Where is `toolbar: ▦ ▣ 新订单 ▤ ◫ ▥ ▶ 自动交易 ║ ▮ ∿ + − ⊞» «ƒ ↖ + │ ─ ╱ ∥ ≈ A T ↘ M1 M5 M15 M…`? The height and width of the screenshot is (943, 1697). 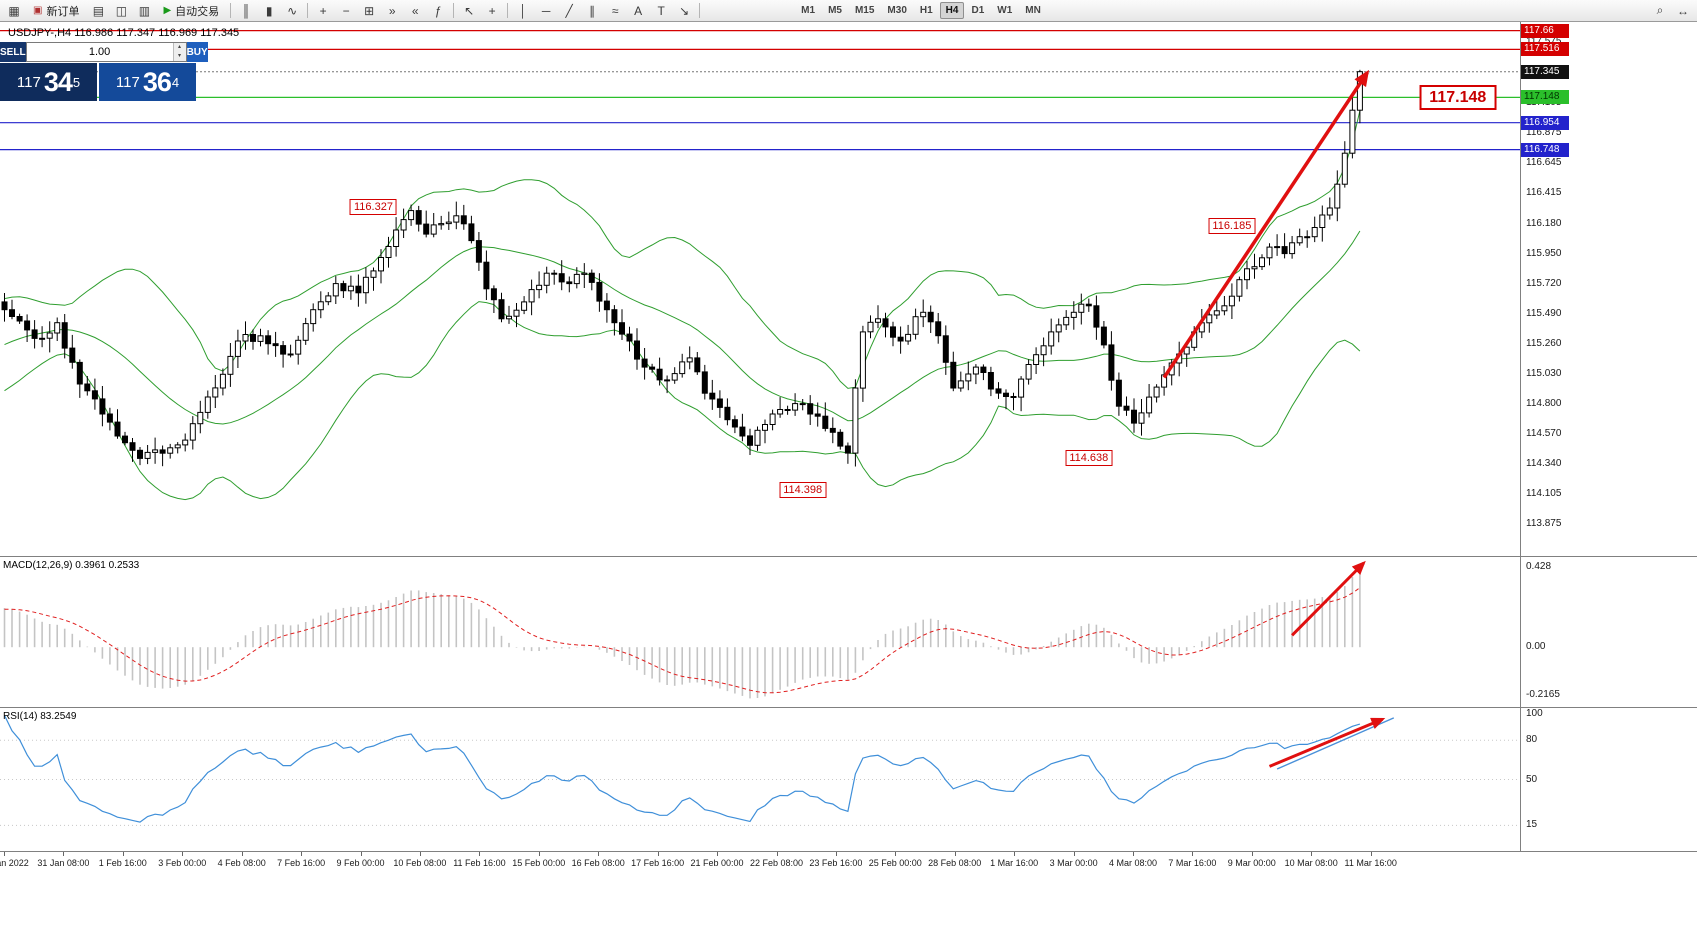 toolbar: ▦ ▣ 新订单 ▤ ◫ ▥ ▶ 自动交易 ║ ▮ ∿ + − ⊞» «ƒ ↖ + │ ─ ╱ ∥ ≈ A T ↘ M1 M5 M15 M… is located at coordinates (848, 11).